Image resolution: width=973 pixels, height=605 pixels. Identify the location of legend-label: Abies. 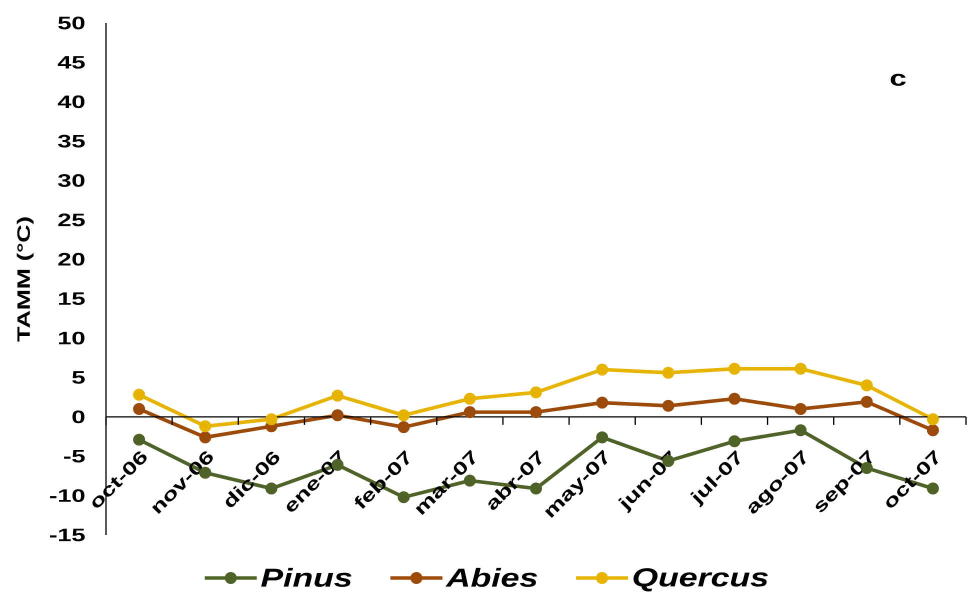
(492, 577).